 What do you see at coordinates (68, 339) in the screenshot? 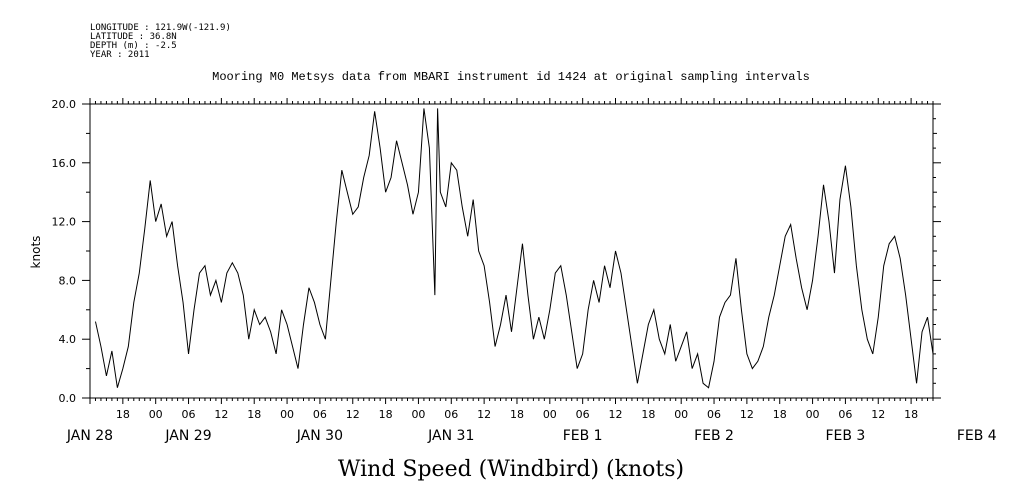
I see `y-tick-label: 4.0` at bounding box center [68, 339].